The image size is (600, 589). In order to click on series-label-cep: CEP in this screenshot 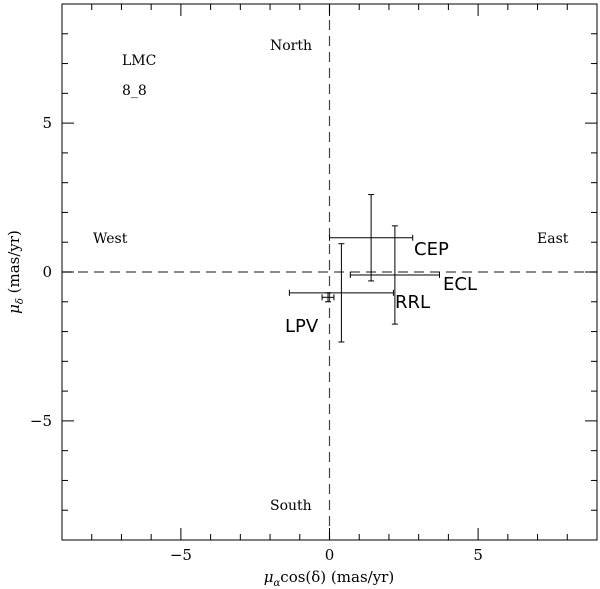, I will do `click(431, 249)`.